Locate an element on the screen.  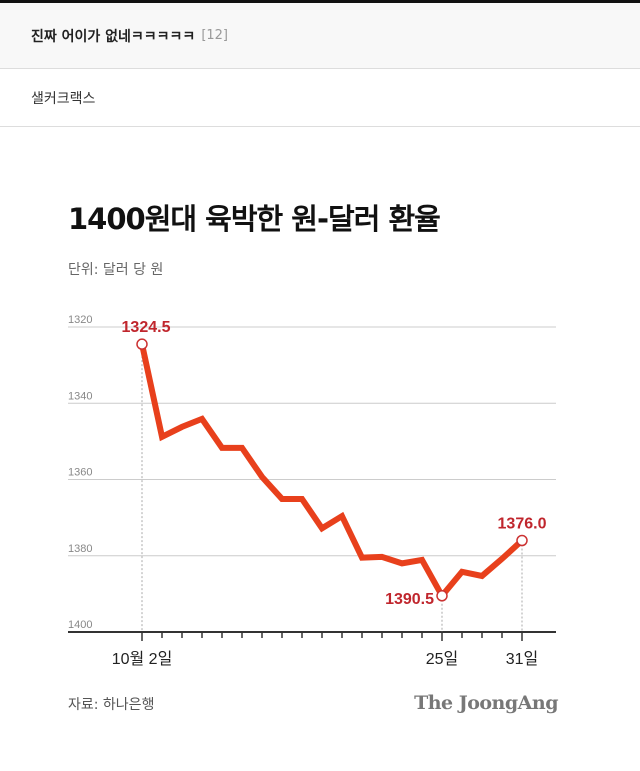
chart-title: 1400원대 육박한 원-달러 환율 is located at coordinates (254, 219).